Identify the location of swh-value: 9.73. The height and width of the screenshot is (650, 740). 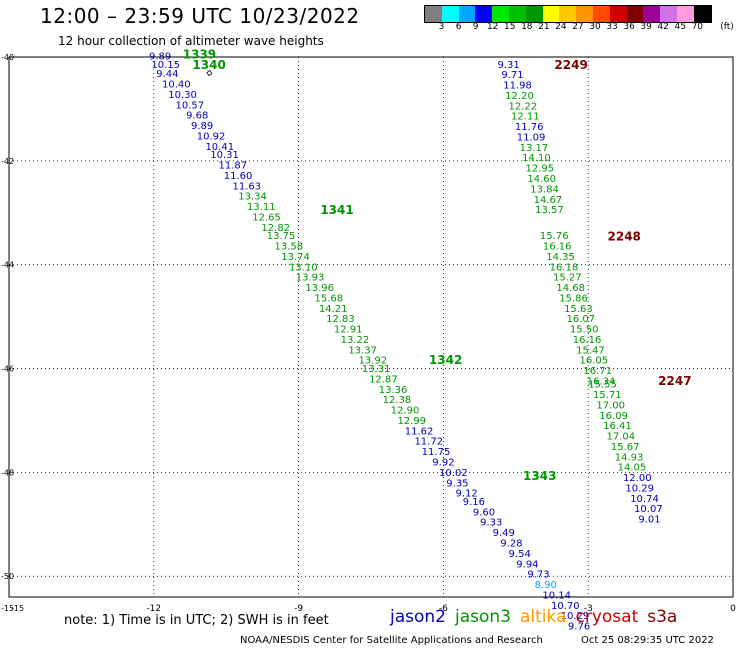
(538, 575).